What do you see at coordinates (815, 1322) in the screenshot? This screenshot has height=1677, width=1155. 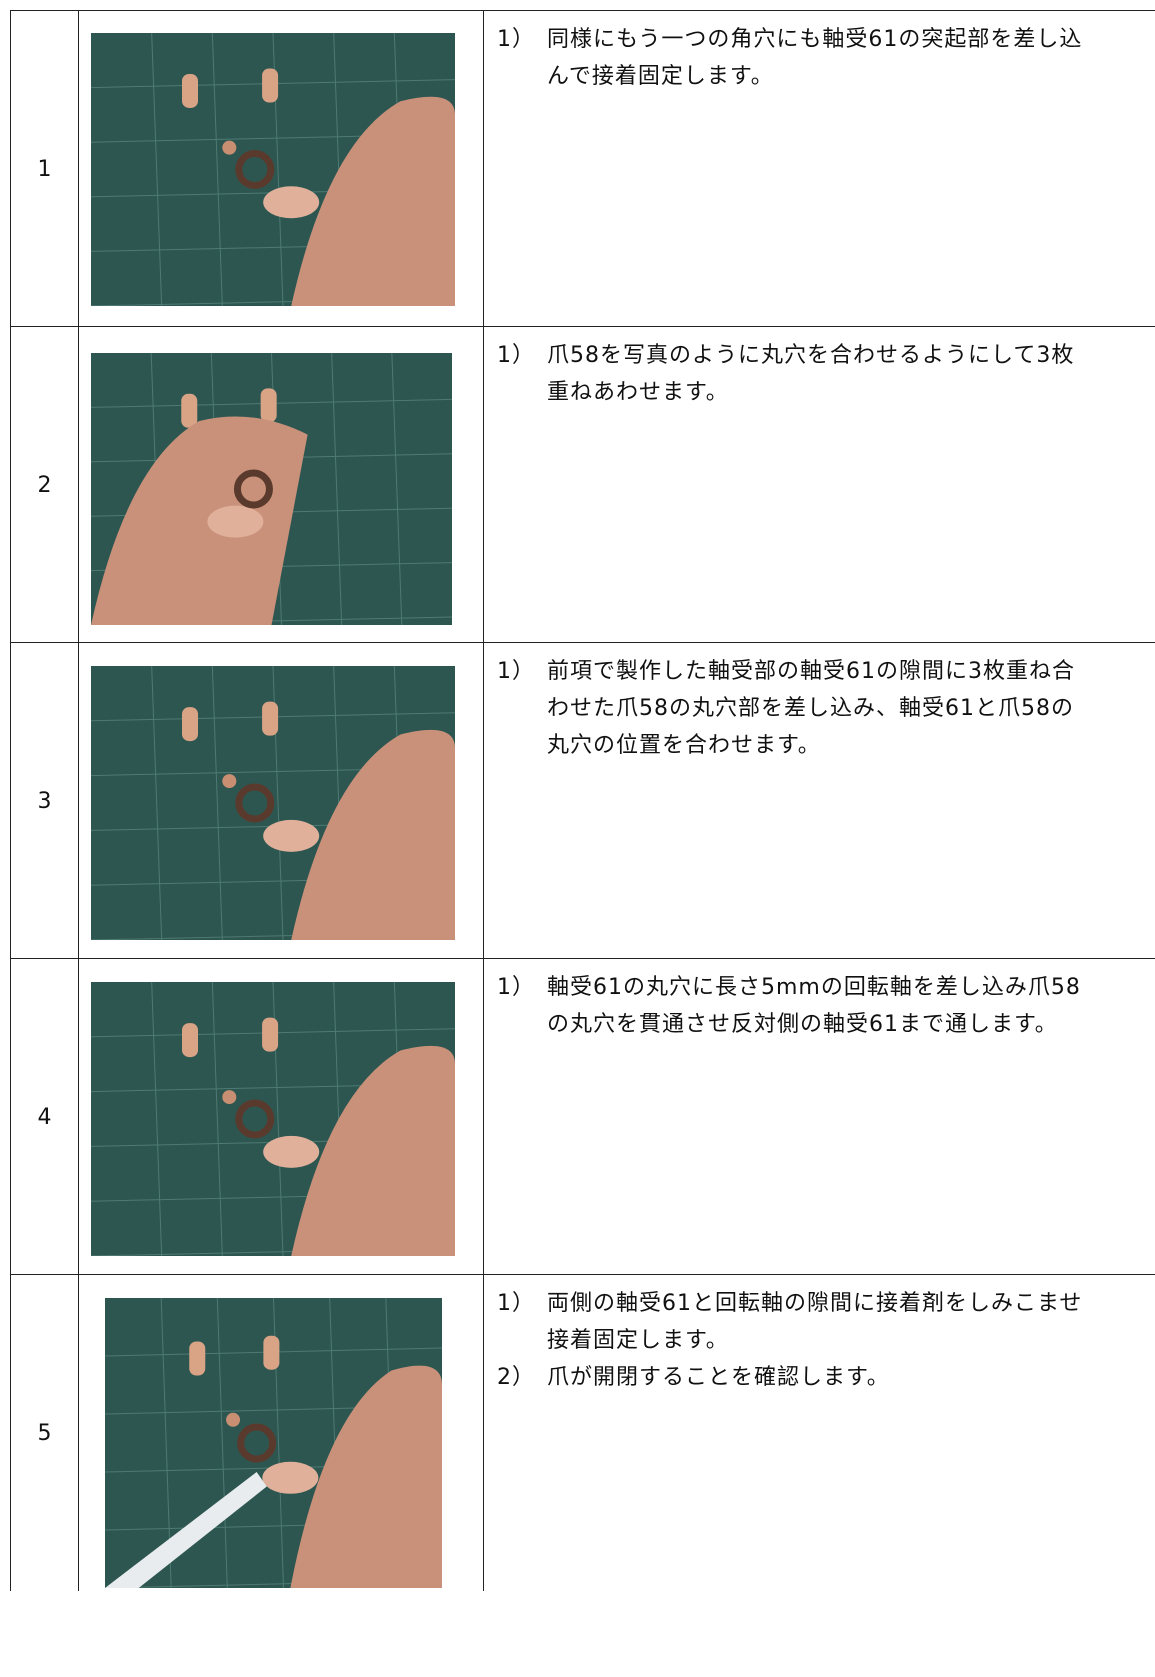 I see `item-text: 両側の軸受61と回転軸の隙間に接着剤をしみこませ接着固定します。` at bounding box center [815, 1322].